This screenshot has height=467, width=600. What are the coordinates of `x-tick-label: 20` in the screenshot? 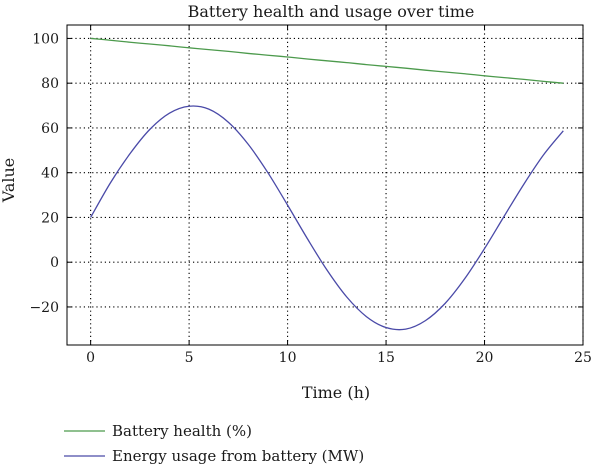 It's located at (485, 358).